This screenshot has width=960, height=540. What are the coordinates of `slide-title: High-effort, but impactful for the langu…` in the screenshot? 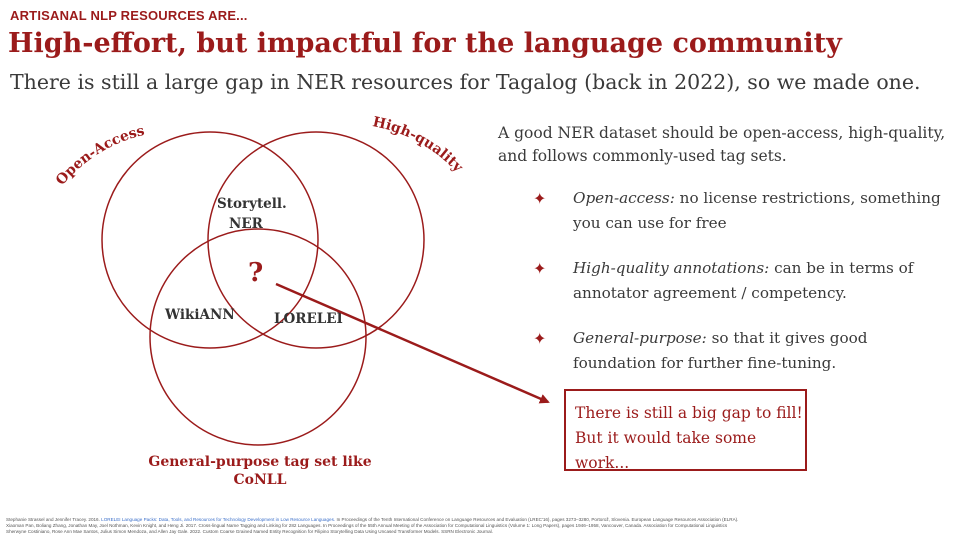 It's located at (425, 43).